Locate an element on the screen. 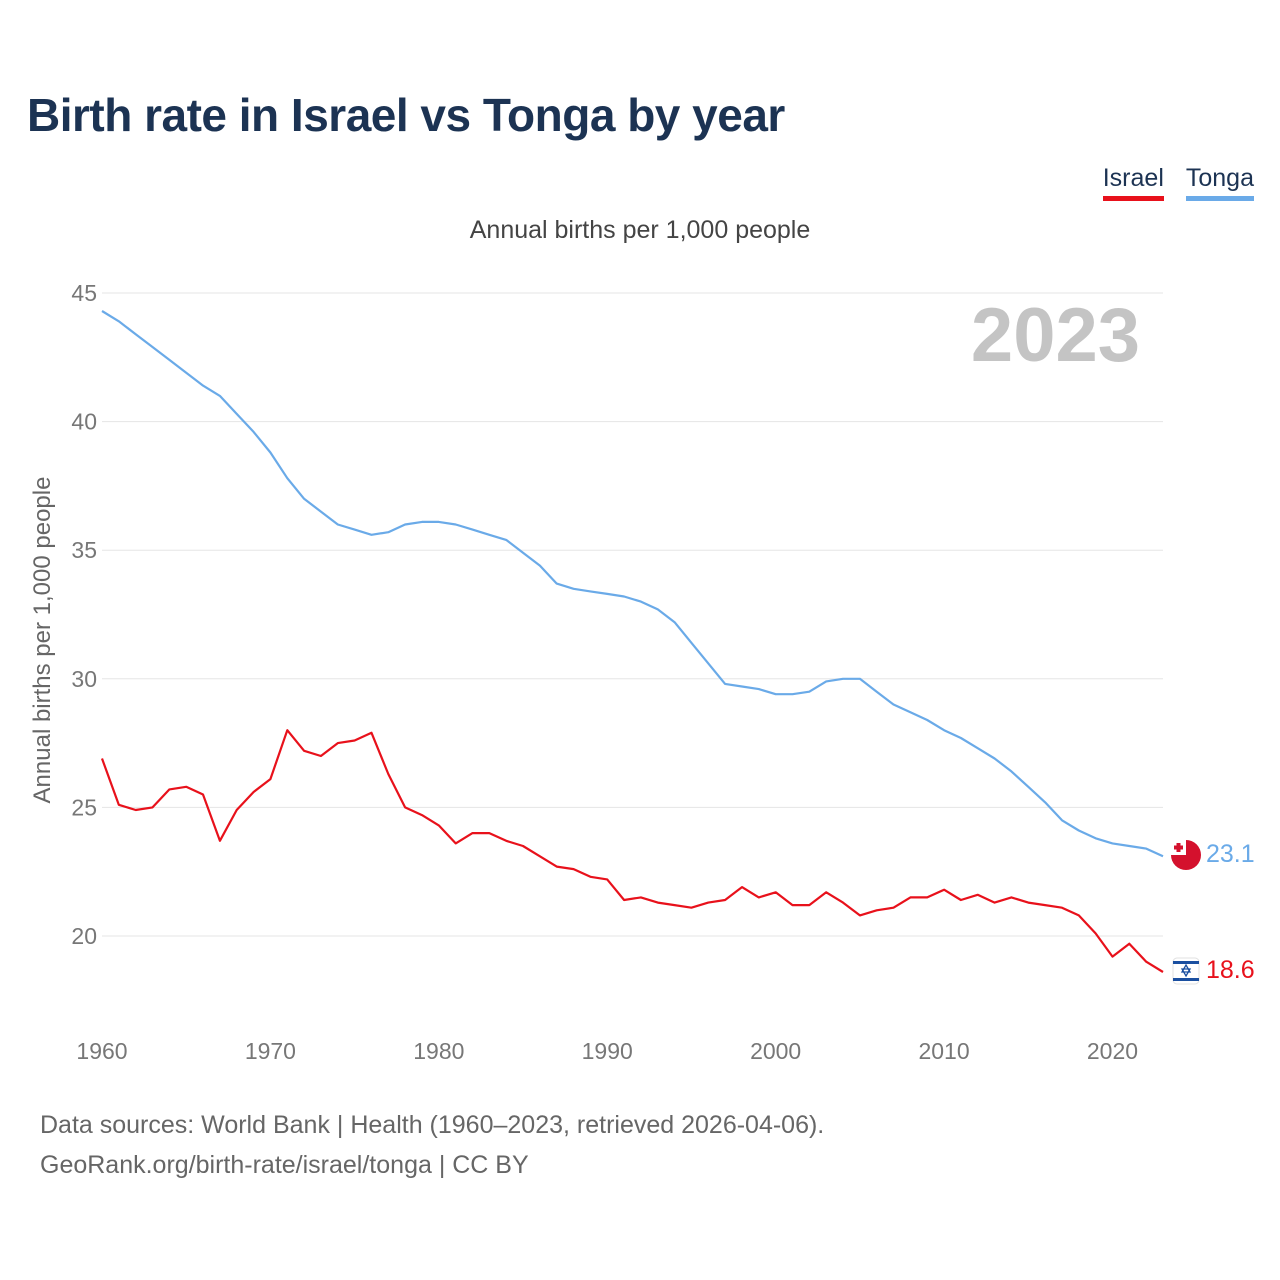  tonga-flag-icon is located at coordinates (1186, 855).